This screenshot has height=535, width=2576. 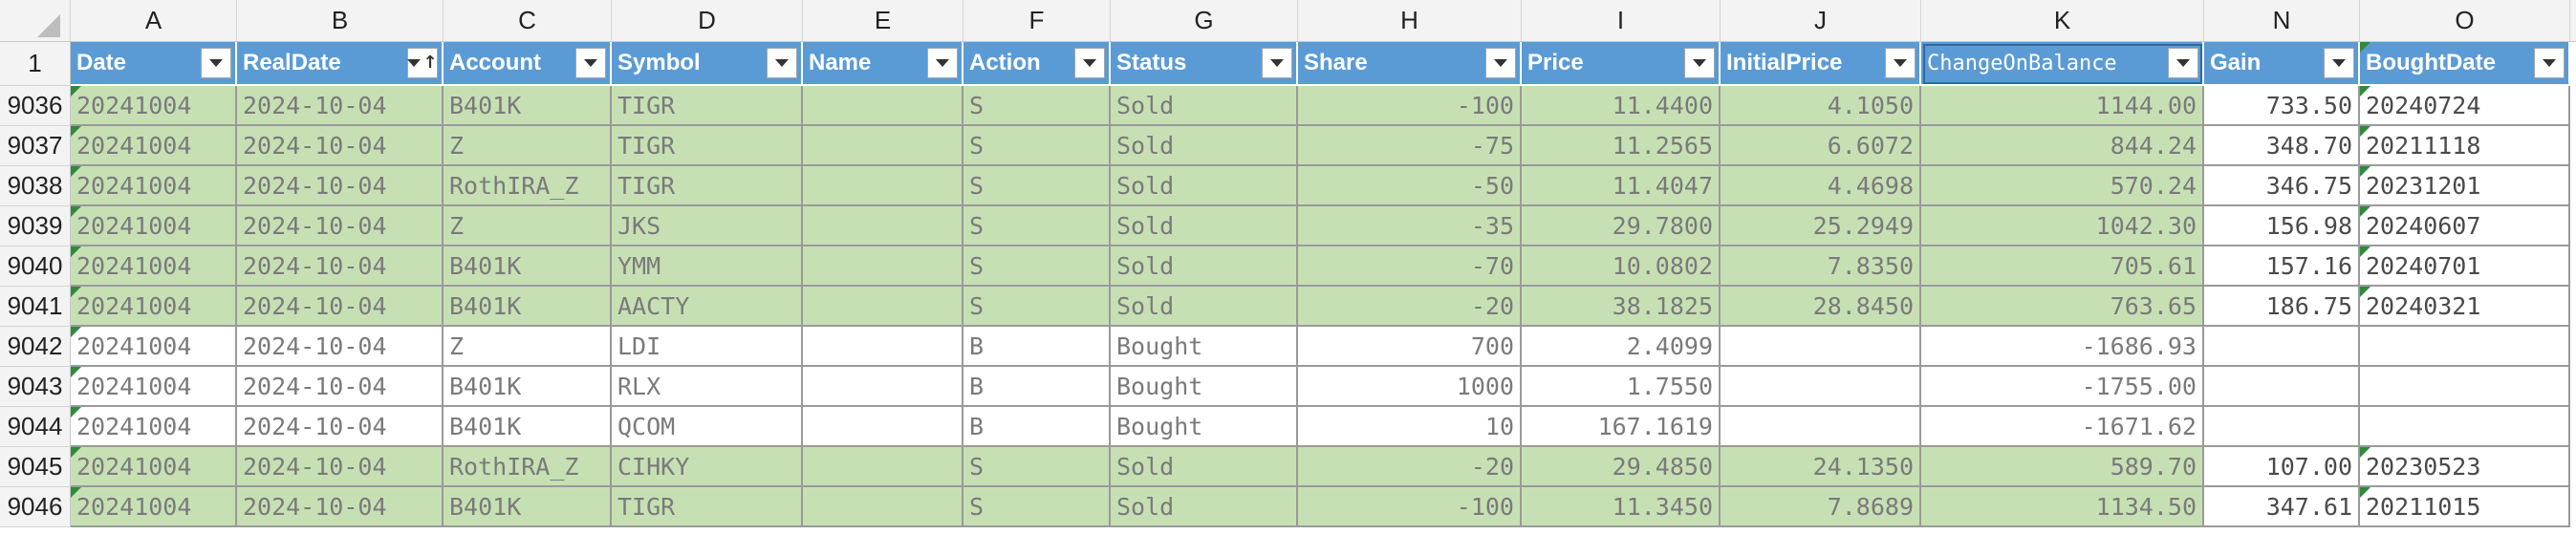 I want to click on header-action: Action, so click(x=1037, y=64).